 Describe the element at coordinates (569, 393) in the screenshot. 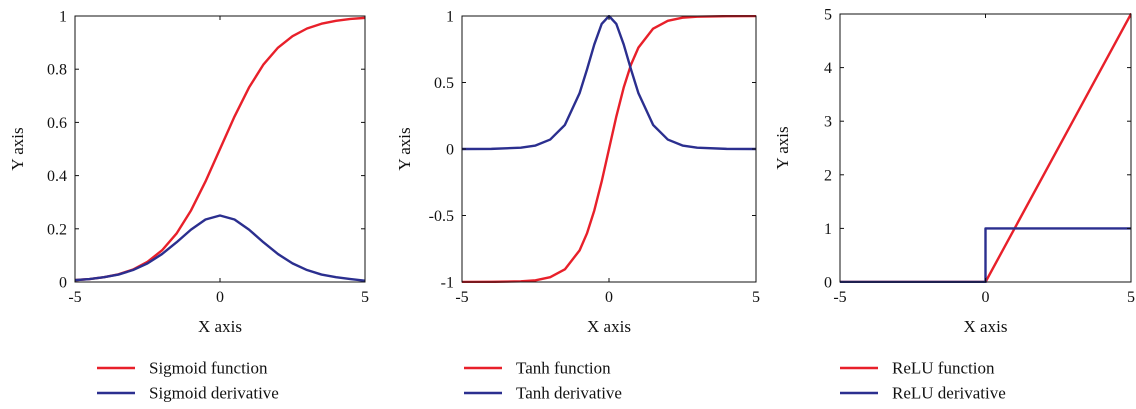

I see `legend-label-2: Tanh derivative` at that location.